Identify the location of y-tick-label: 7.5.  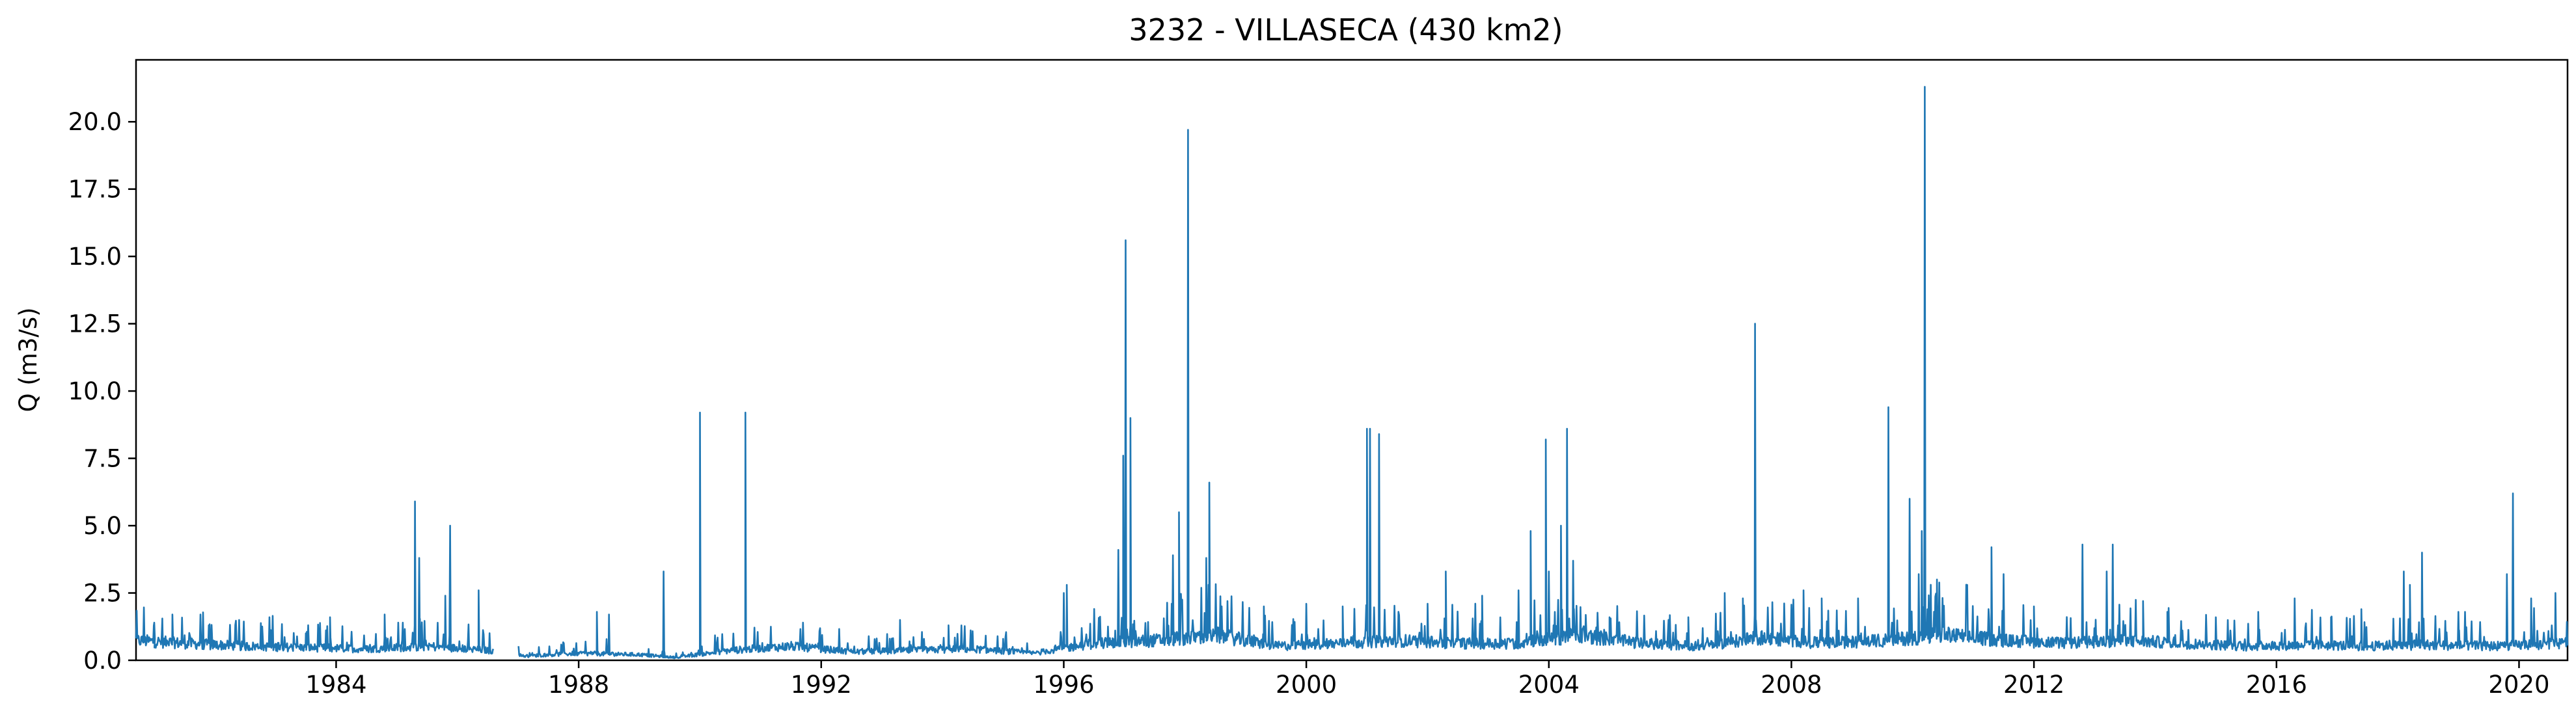
(103, 459).